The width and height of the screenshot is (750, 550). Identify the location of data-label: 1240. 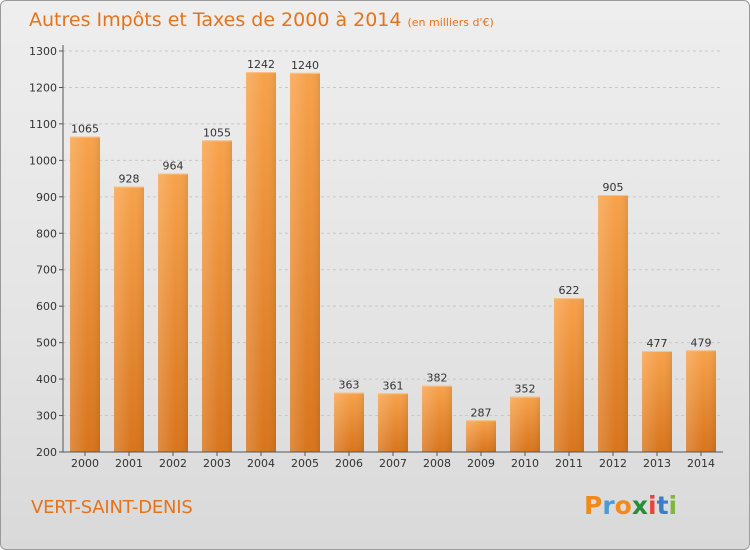
(305, 65).